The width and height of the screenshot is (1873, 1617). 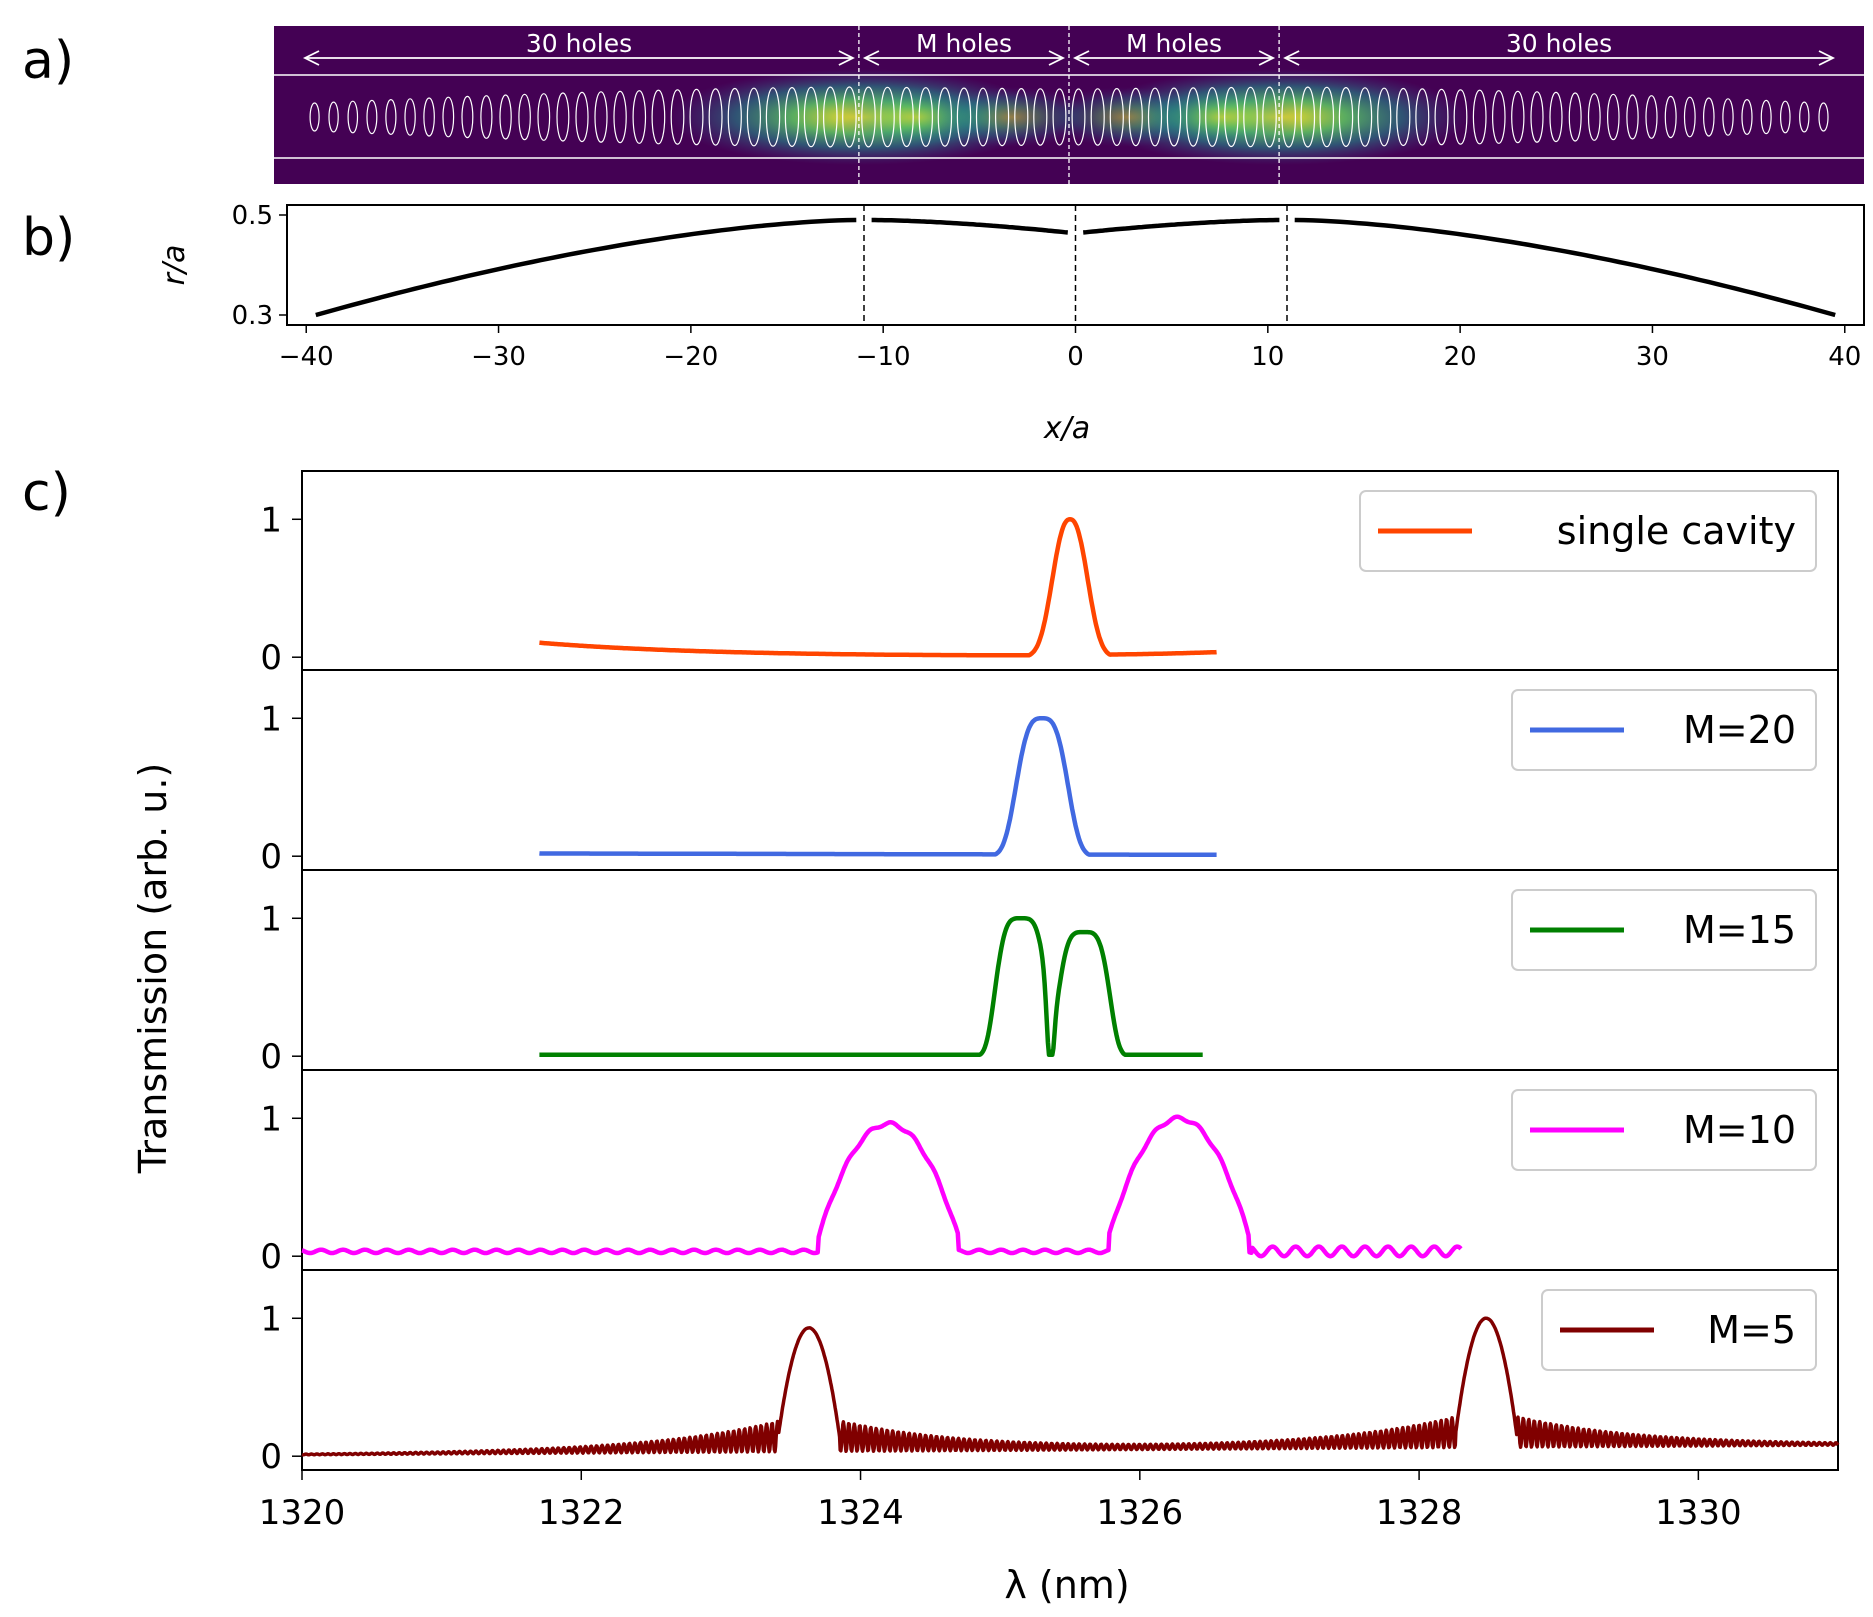 I want to click on panel-b-x-tick-5: 10, so click(x=1267, y=348).